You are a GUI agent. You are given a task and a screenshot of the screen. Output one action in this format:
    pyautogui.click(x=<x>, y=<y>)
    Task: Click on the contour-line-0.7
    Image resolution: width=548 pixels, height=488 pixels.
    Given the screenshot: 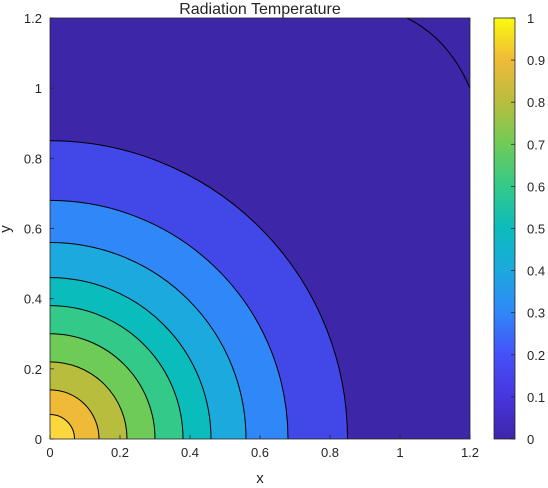 What is the action you would take?
    pyautogui.click(x=89, y=400)
    